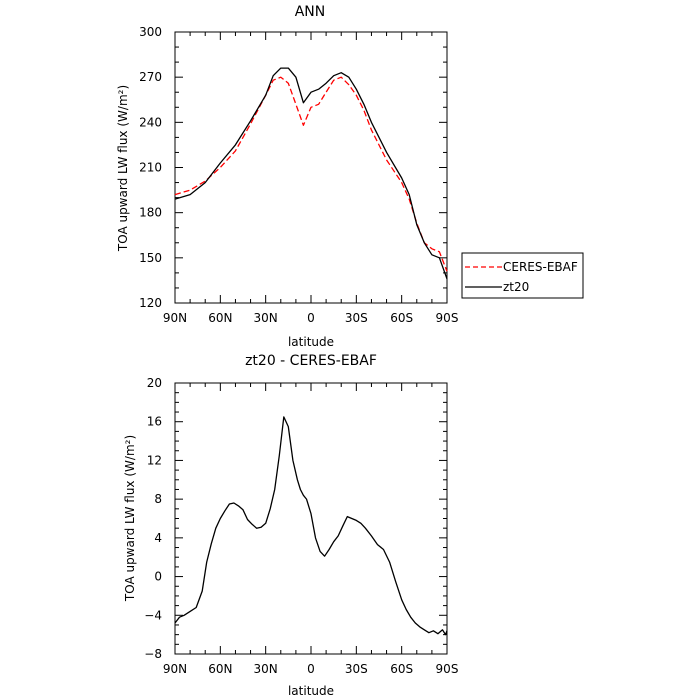 The height and width of the screenshot is (700, 700). I want to click on top-y-tick-label: 180, so click(150, 213).